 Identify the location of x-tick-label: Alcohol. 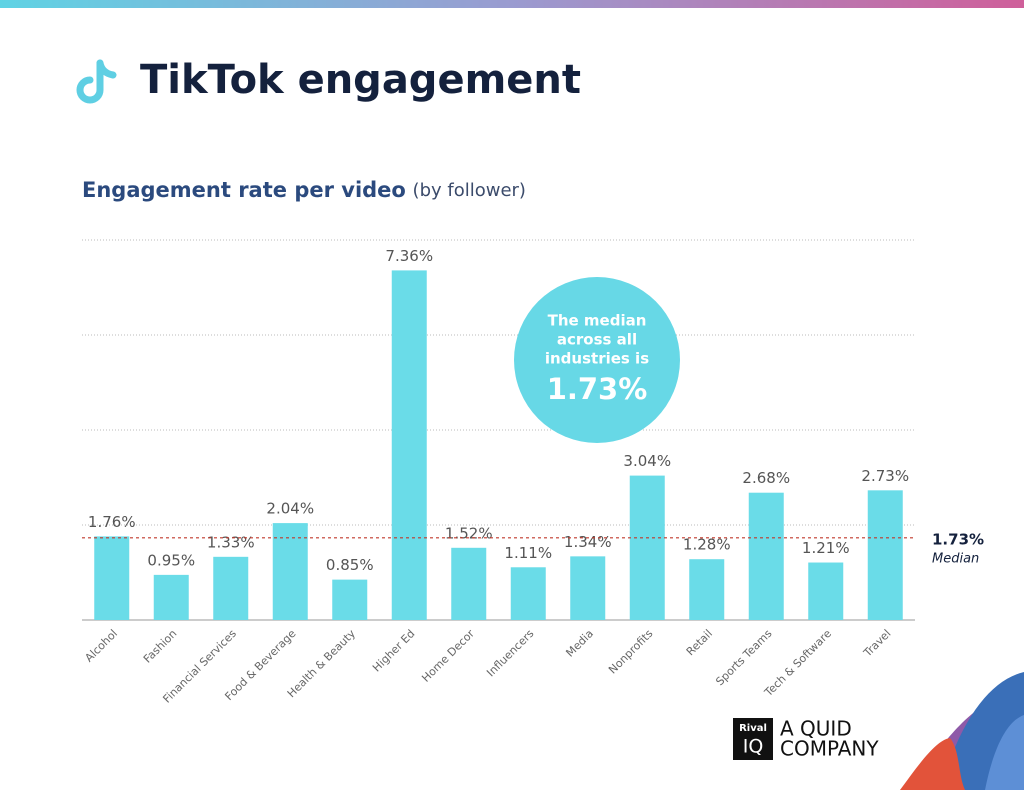
(101, 646).